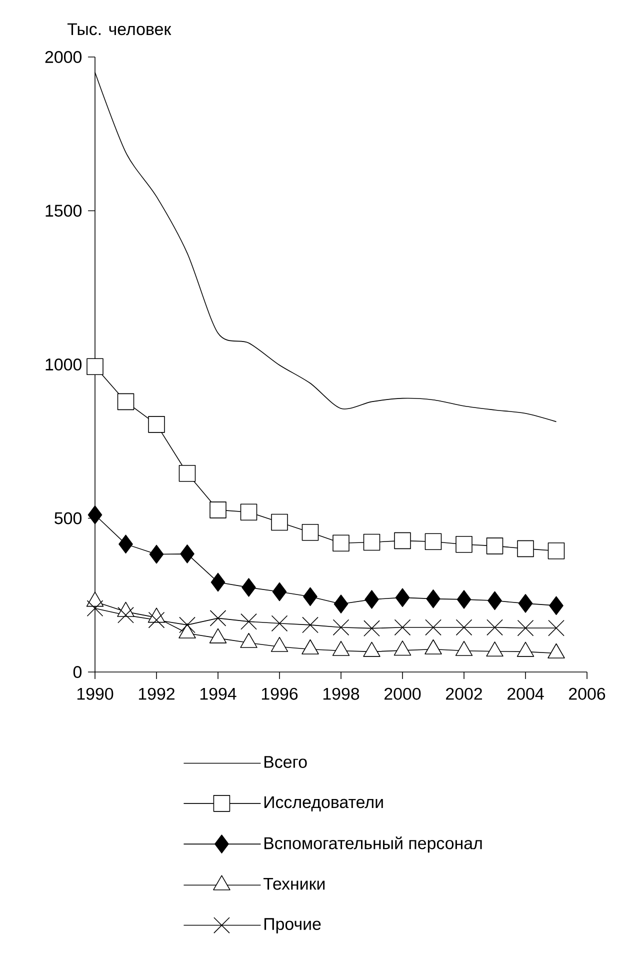 The image size is (619, 975). I want to click on x-tick-label: 1996, so click(280, 694).